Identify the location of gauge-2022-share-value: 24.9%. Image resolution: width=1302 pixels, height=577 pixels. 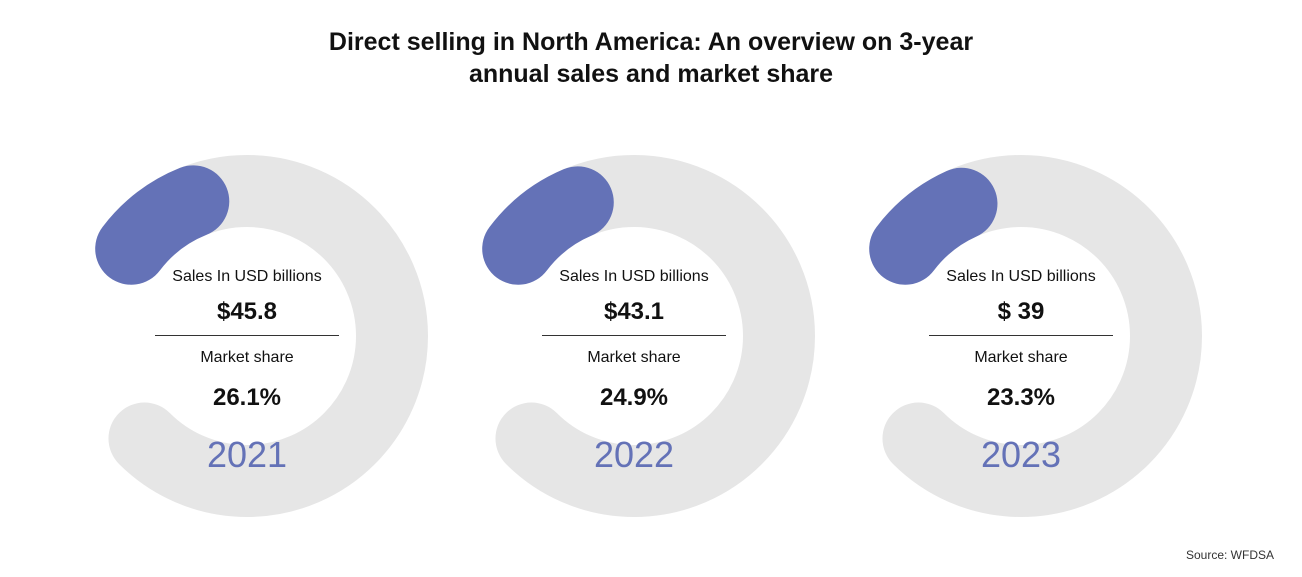
(634, 397).